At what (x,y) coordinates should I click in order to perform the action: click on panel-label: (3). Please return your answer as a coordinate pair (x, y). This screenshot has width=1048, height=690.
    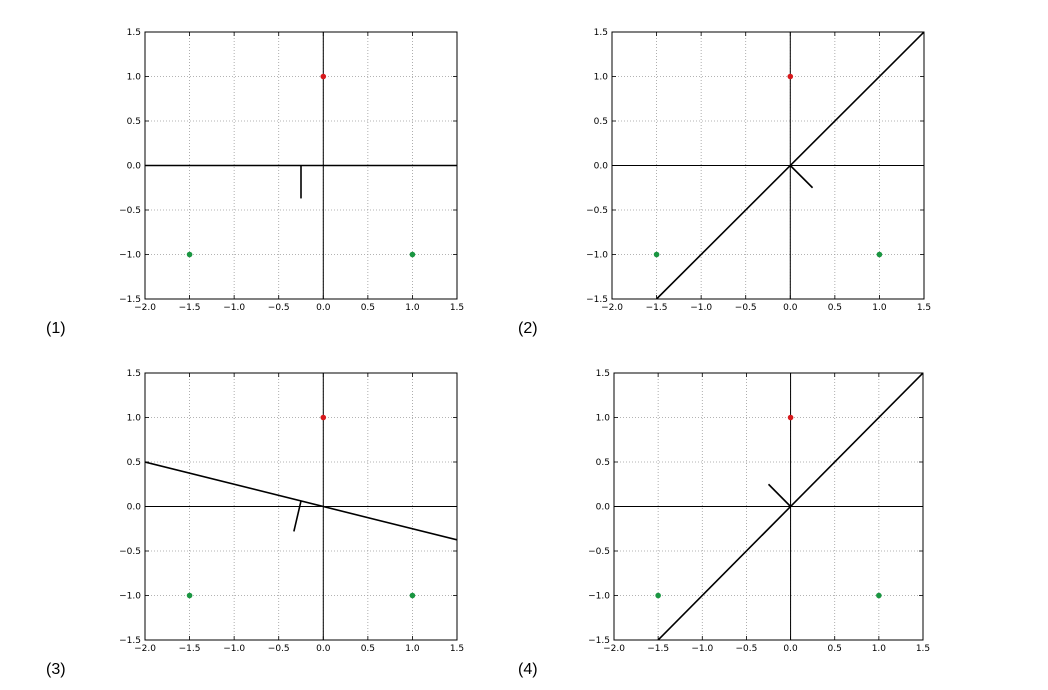
    Looking at the image, I should click on (56, 669).